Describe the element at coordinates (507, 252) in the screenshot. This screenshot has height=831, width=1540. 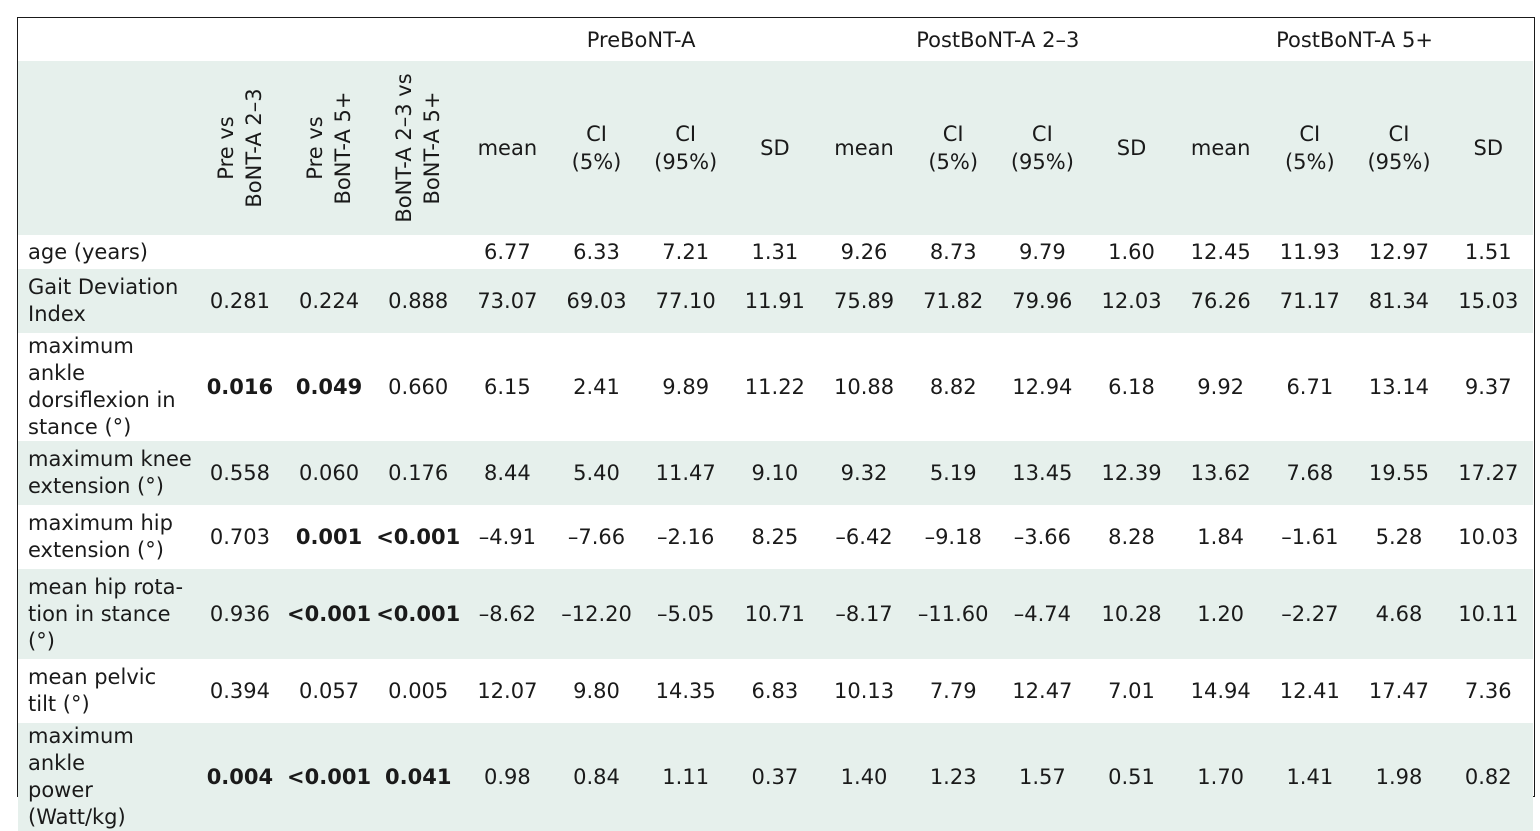
I see `value-cell: 6.77` at that location.